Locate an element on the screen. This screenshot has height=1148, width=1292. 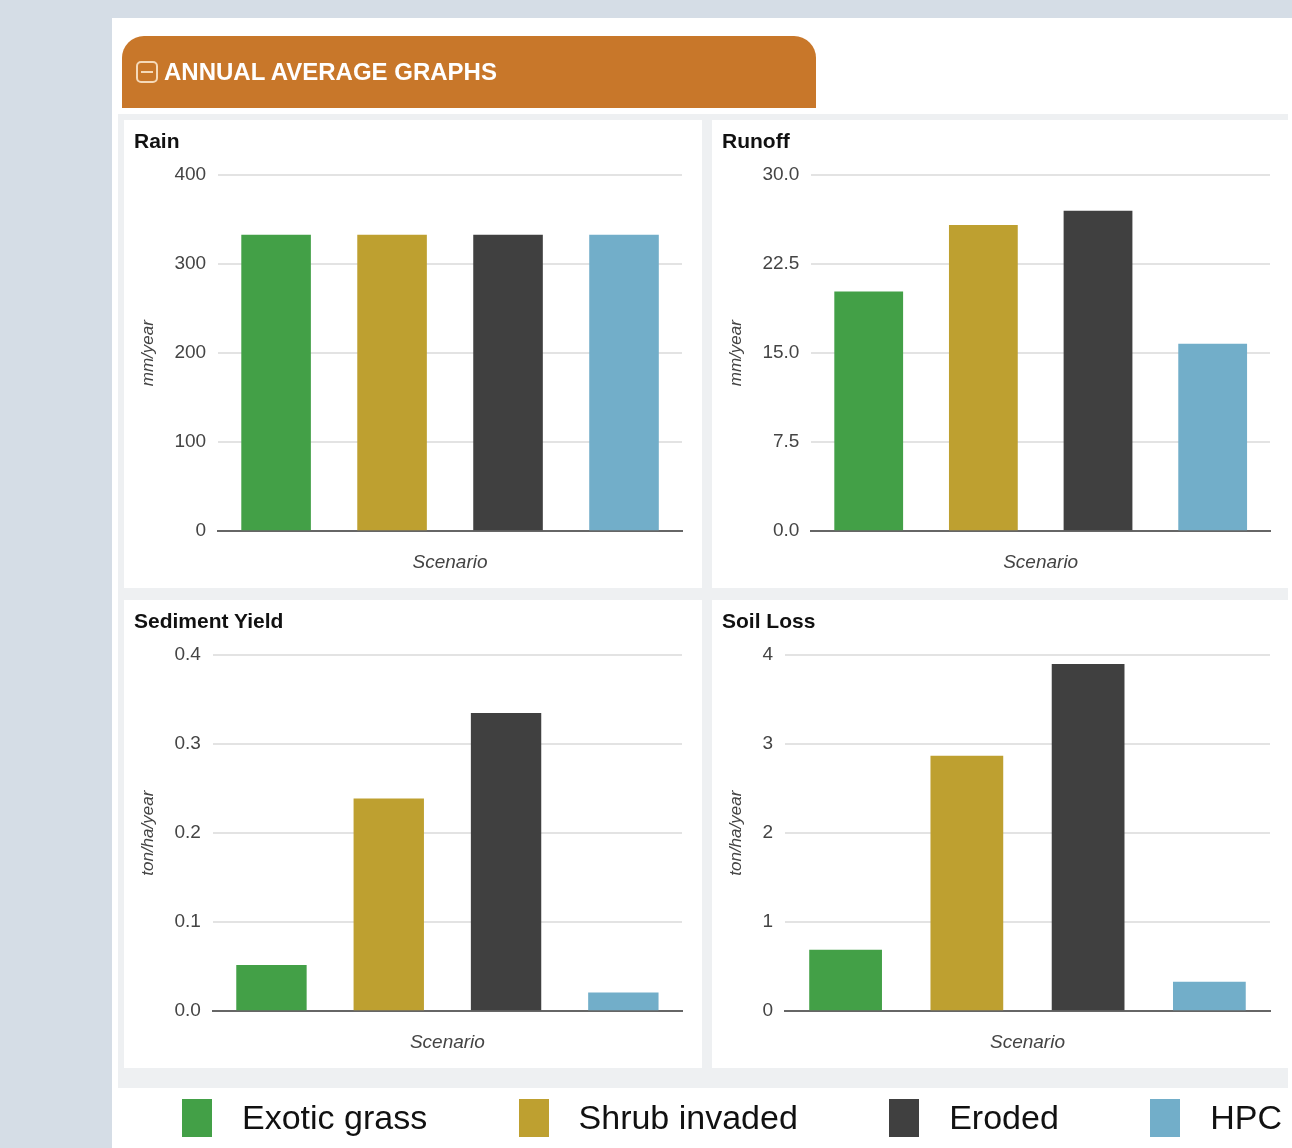
y-tick-label: 1 is located at coordinates (767, 921).